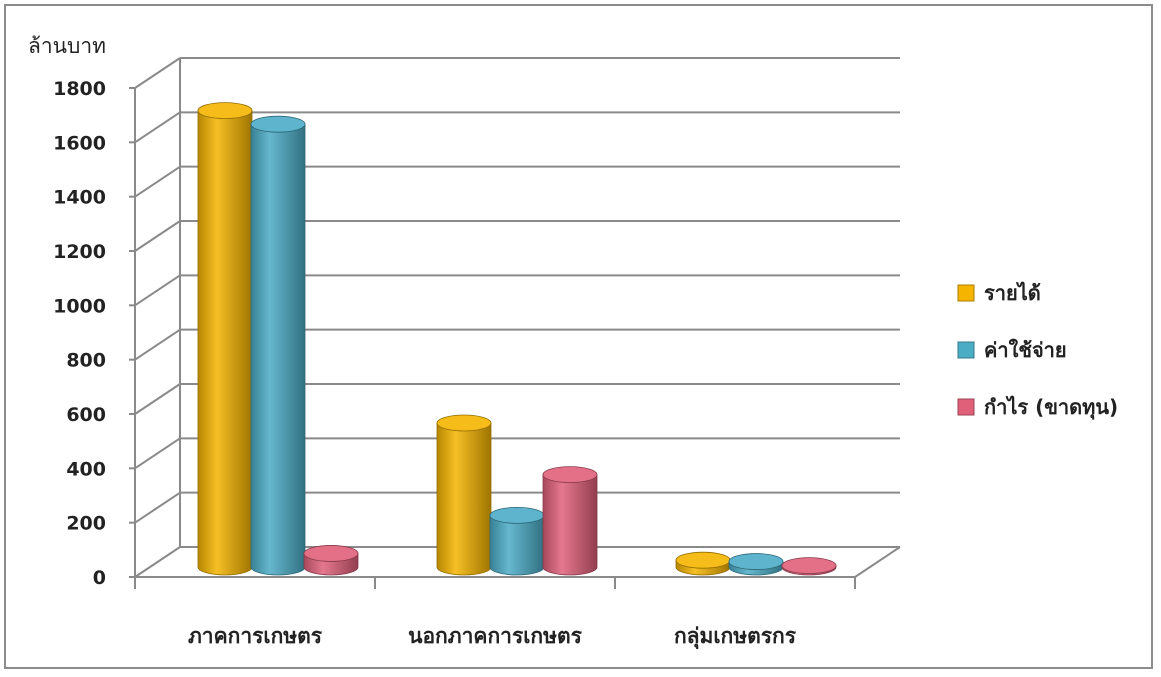  I want to click on y-tick-label: 600, so click(86, 415).